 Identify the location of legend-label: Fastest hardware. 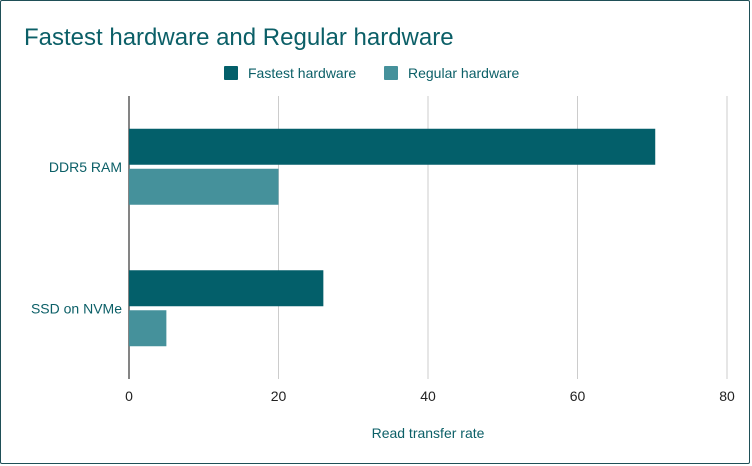
(302, 73).